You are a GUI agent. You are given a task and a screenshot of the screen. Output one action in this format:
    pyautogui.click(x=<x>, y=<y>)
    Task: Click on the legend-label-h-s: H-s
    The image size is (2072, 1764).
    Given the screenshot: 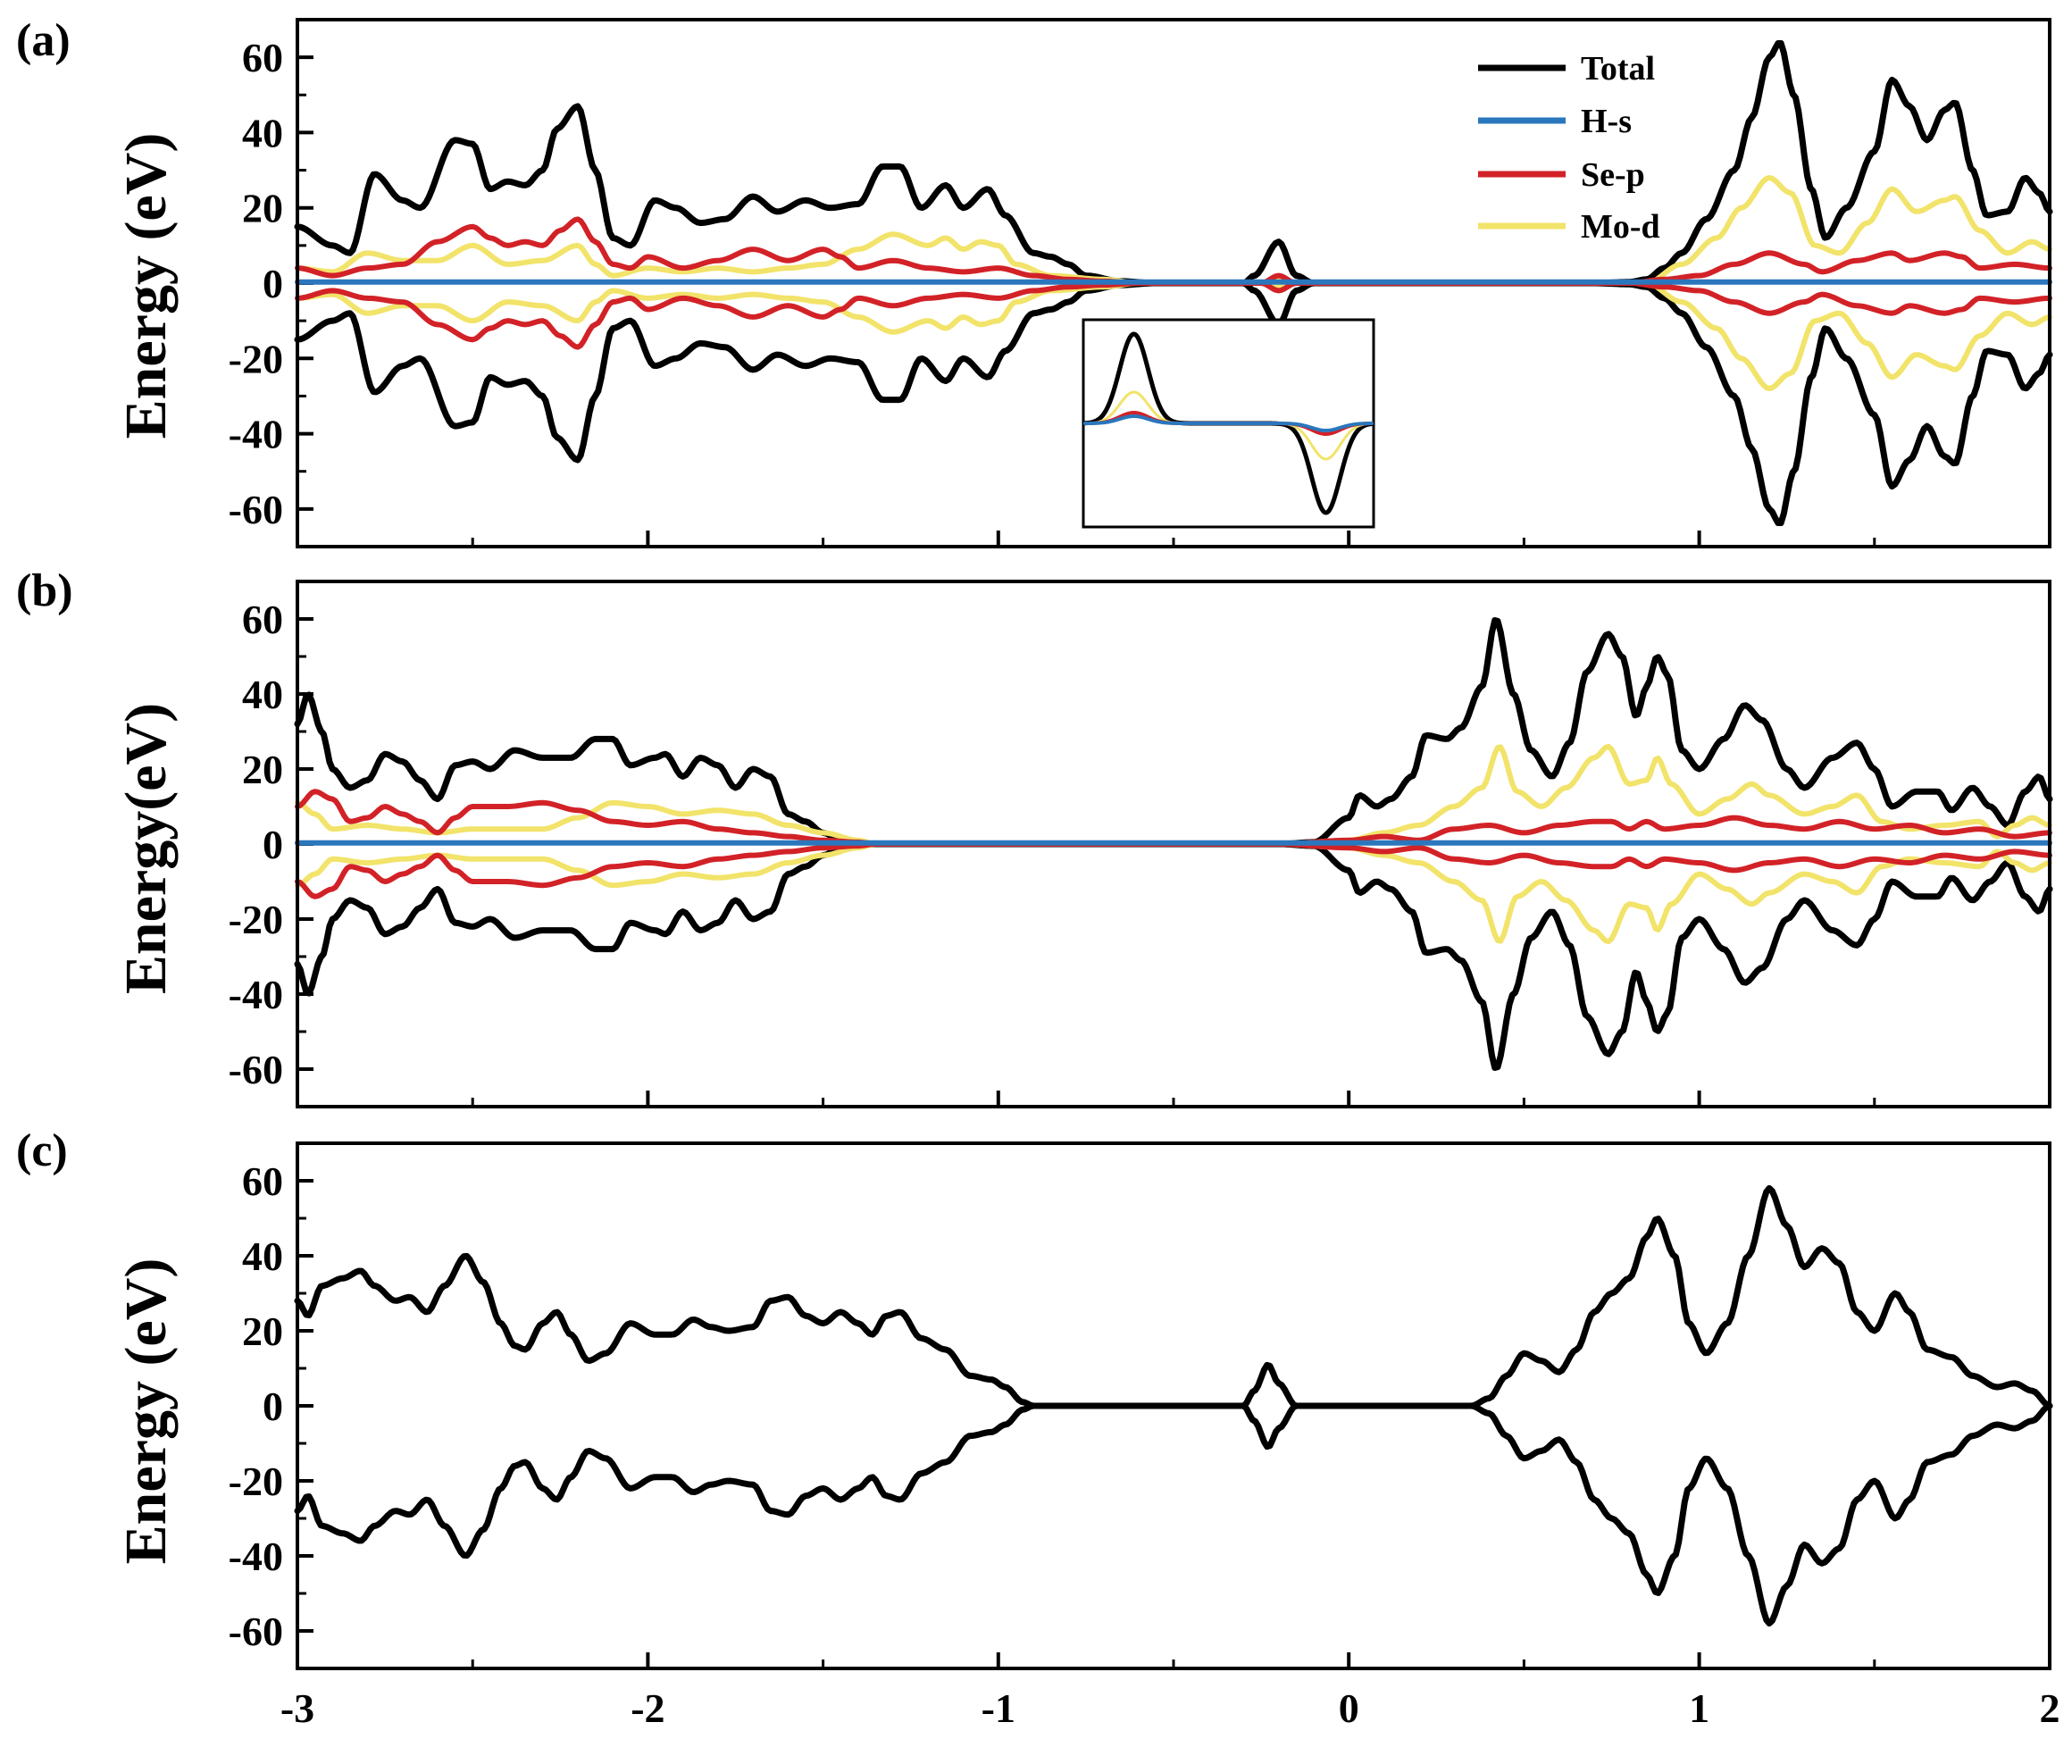 What is the action you would take?
    pyautogui.click(x=1606, y=121)
    